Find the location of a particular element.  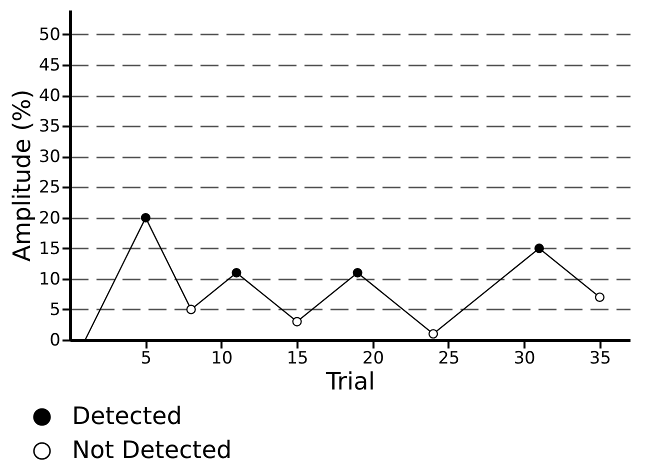

y-tick-label: 30 is located at coordinates (49, 157).